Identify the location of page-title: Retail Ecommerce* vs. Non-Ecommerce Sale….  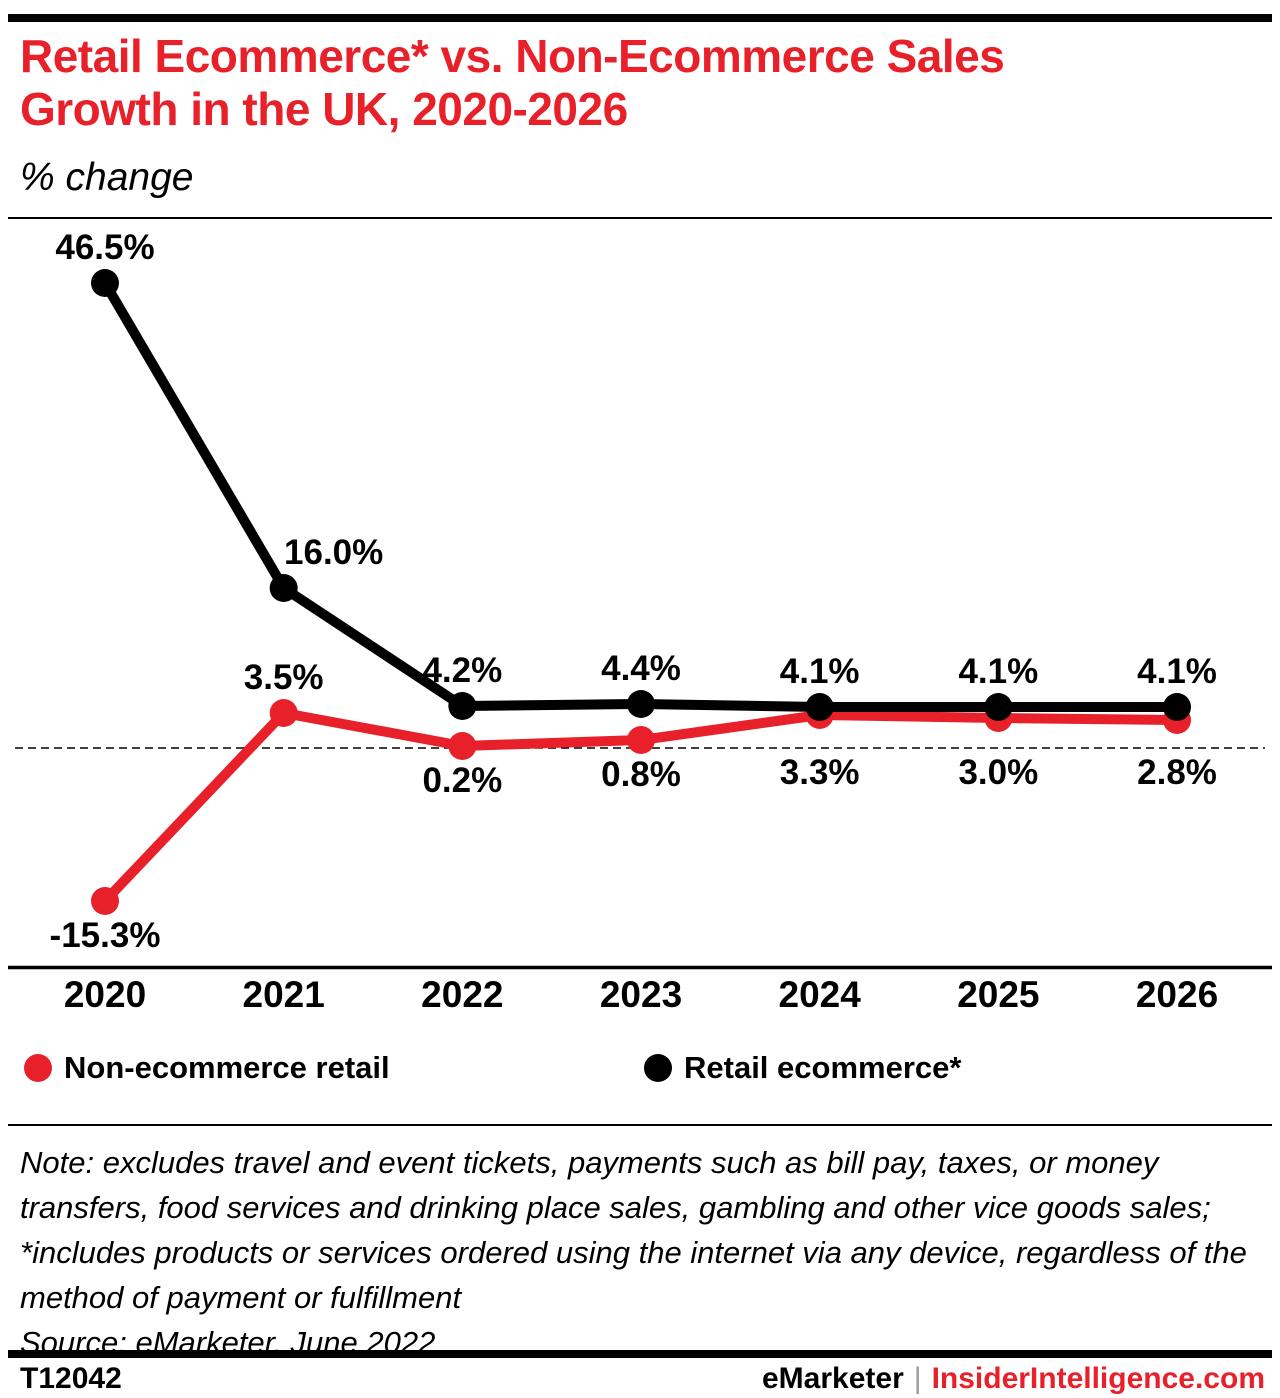
(595, 83).